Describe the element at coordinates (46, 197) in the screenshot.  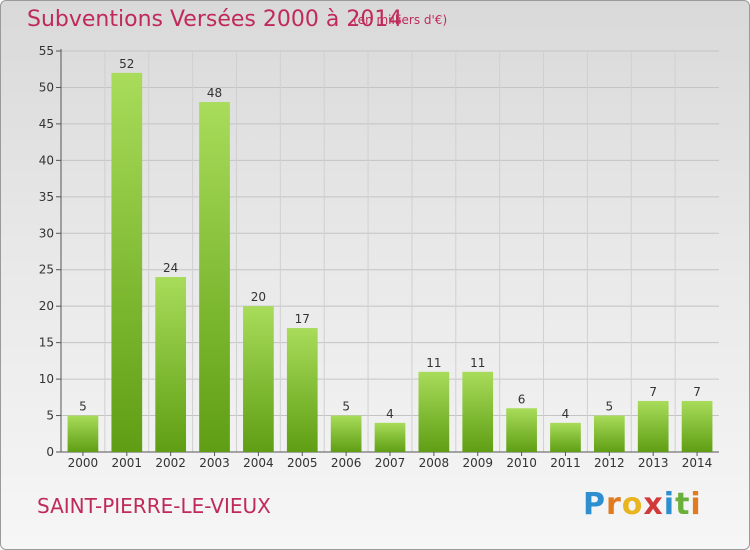
I see `y-tick-label: 35` at that location.